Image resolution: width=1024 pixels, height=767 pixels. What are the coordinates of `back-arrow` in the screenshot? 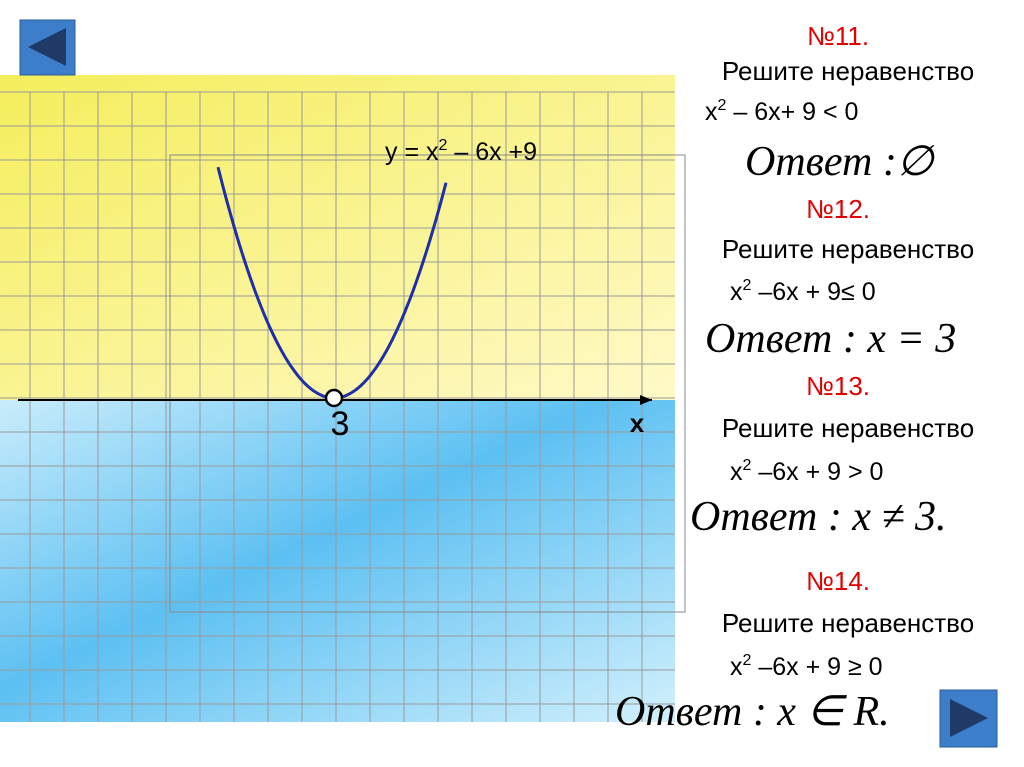 It's located at (47, 47).